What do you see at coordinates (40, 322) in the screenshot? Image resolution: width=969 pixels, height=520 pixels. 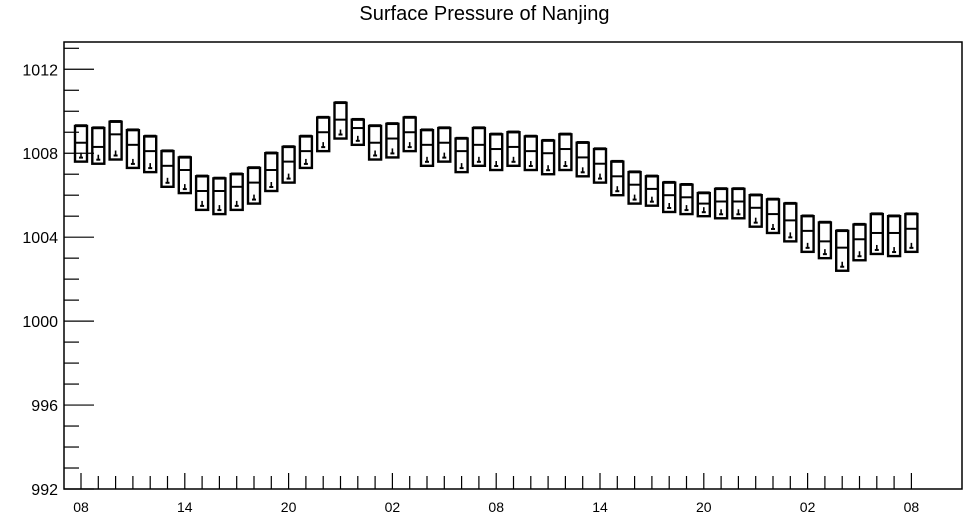 I see `y-tick-label: 1000` at bounding box center [40, 322].